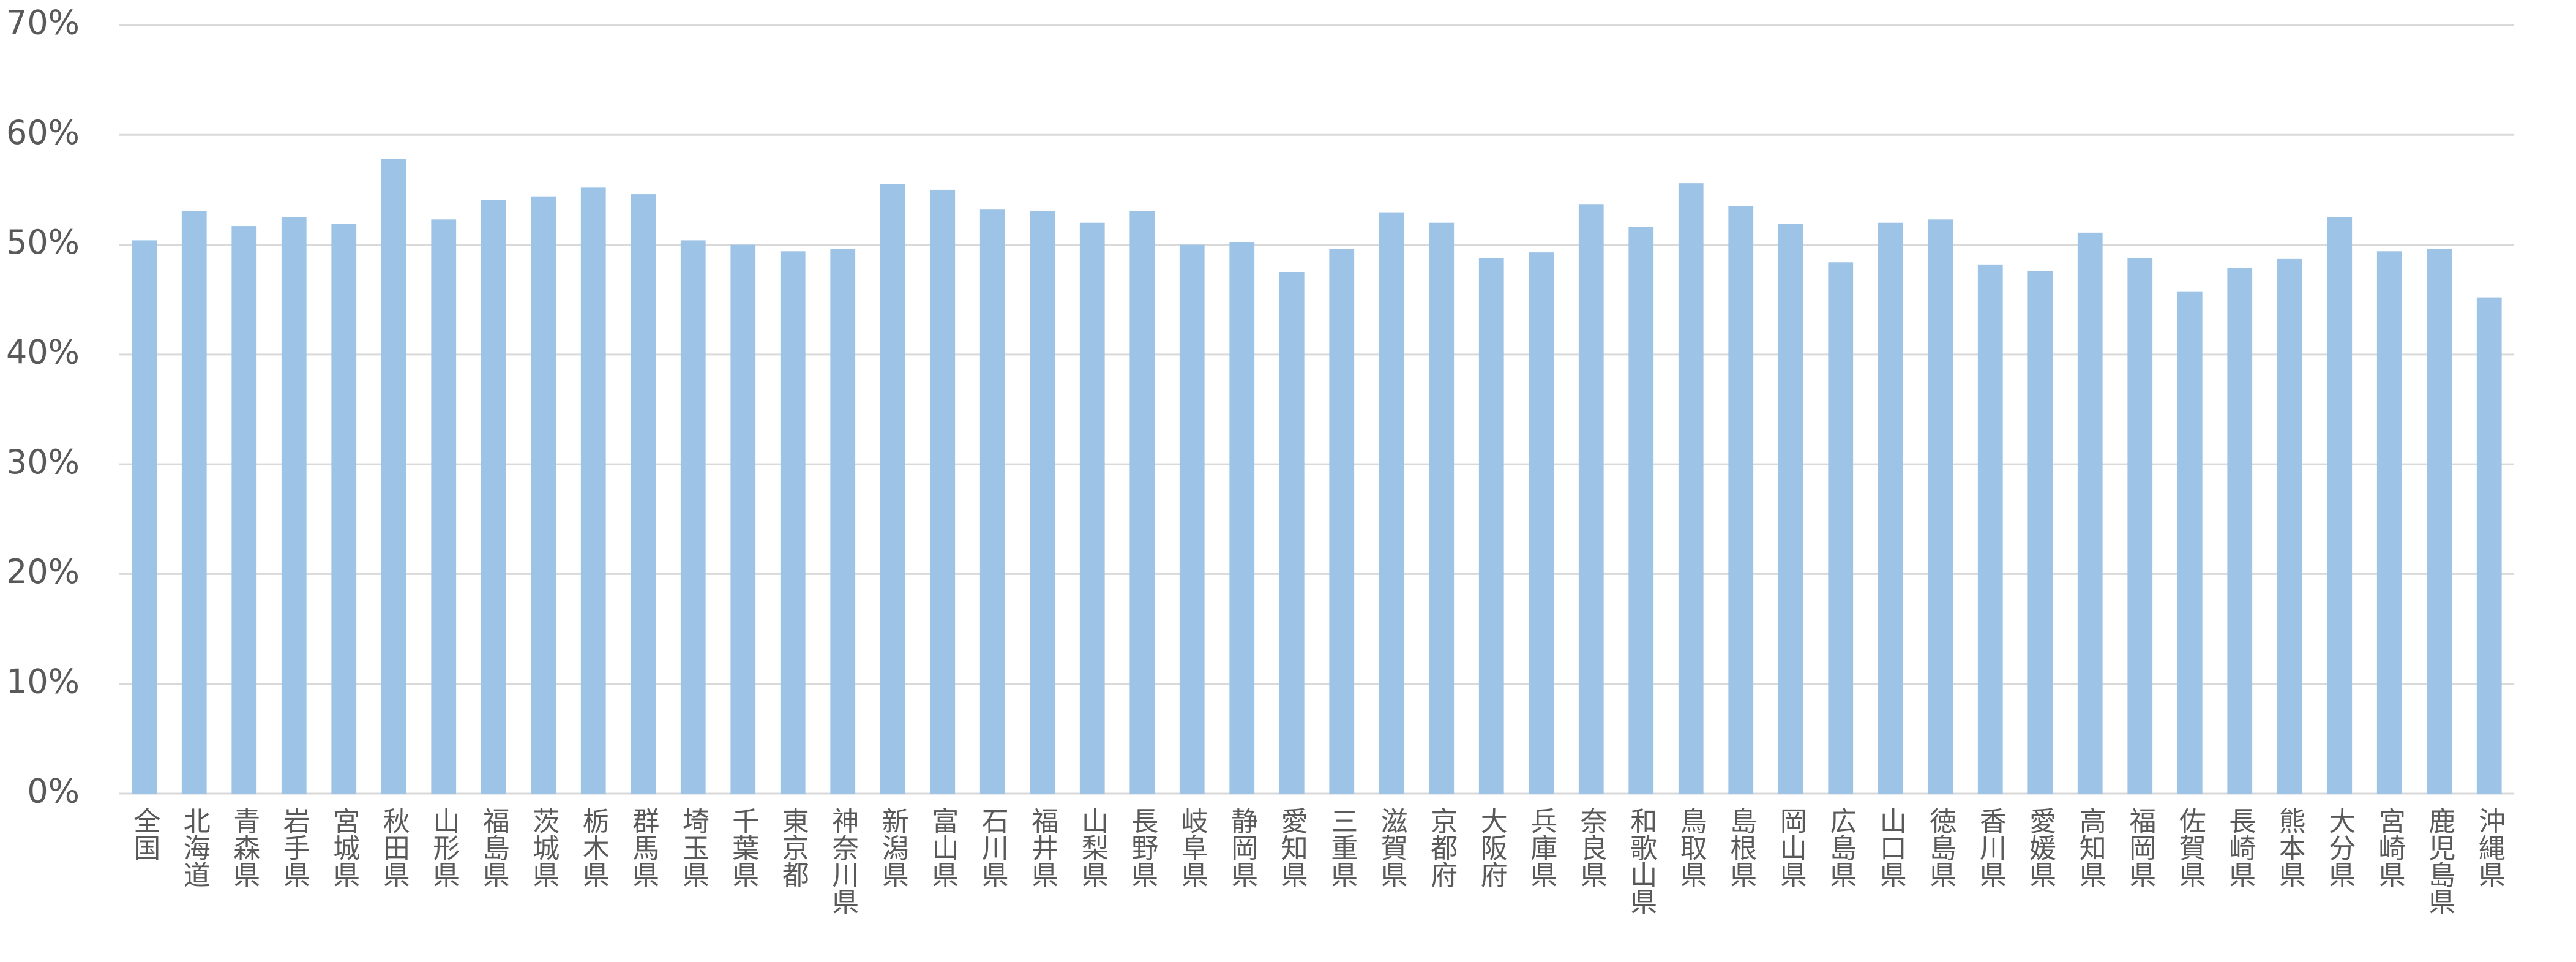  What do you see at coordinates (53, 791) in the screenshot?
I see `y-tick-label: 0%` at bounding box center [53, 791].